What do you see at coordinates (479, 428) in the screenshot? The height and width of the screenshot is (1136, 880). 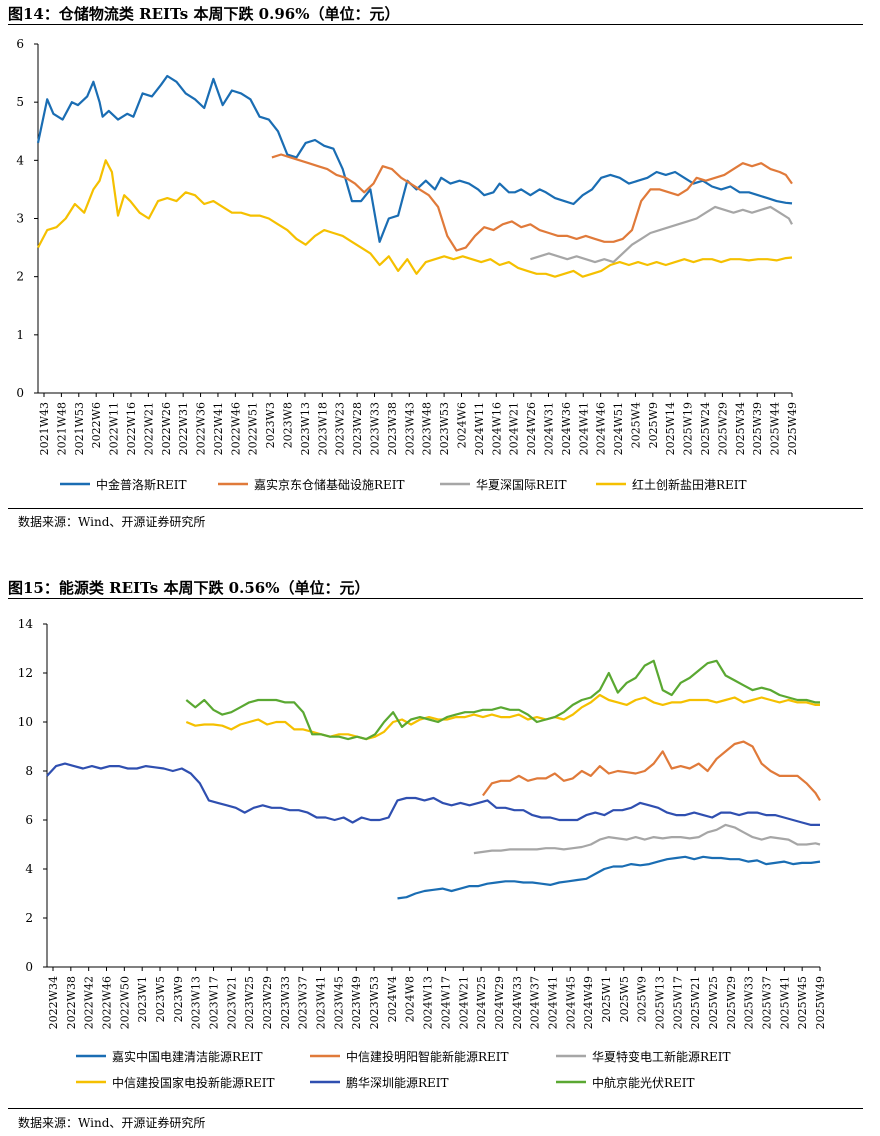 I see `x-tick-label: 2024W11` at bounding box center [479, 428].